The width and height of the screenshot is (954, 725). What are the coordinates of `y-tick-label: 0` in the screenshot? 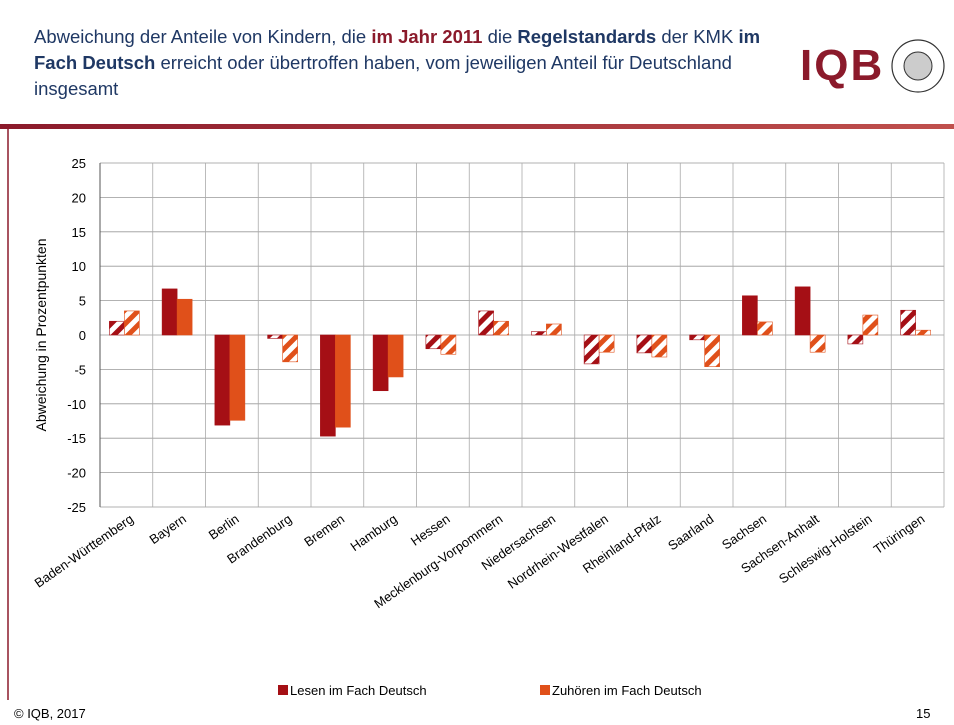 It's located at (82, 335).